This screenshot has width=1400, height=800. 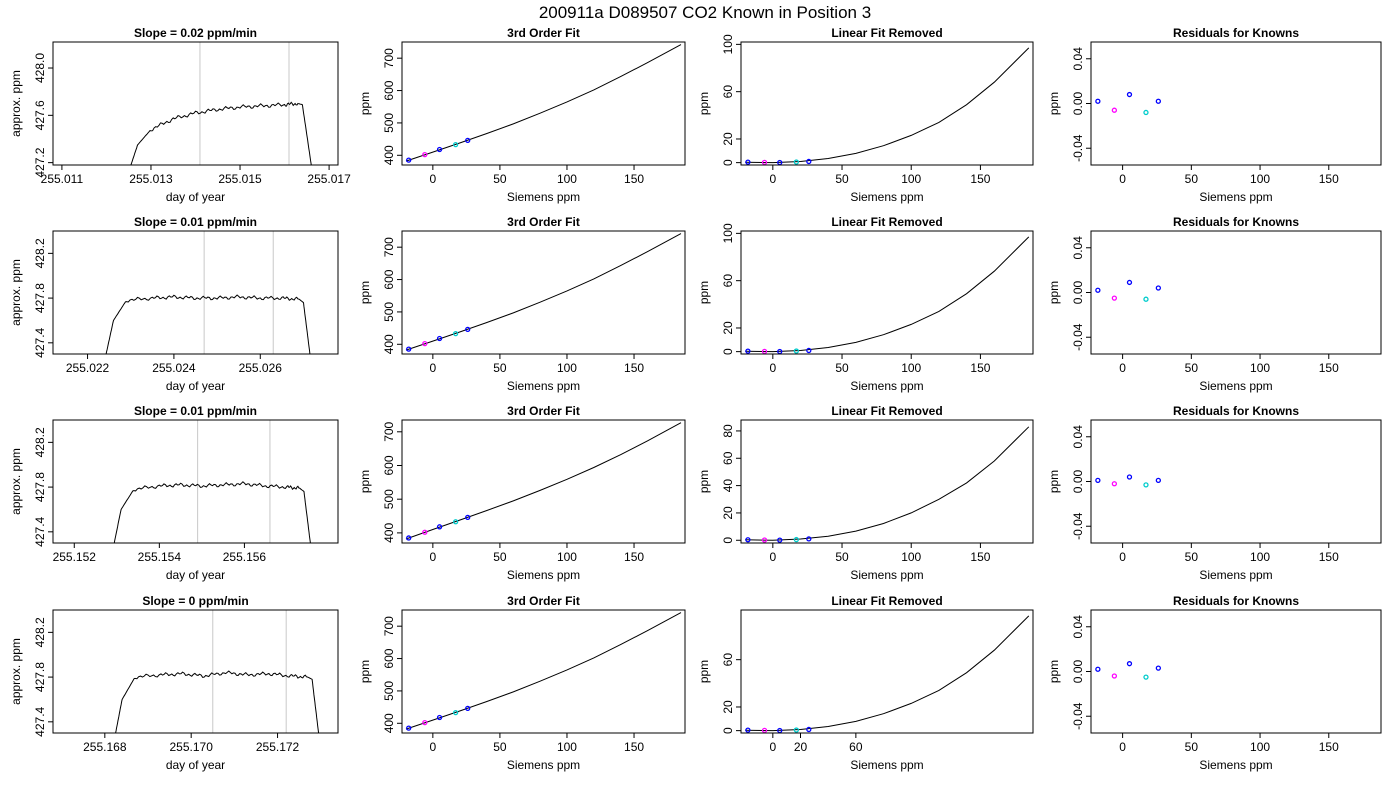 I want to click on y-tick-label: 700, so click(x=389, y=431).